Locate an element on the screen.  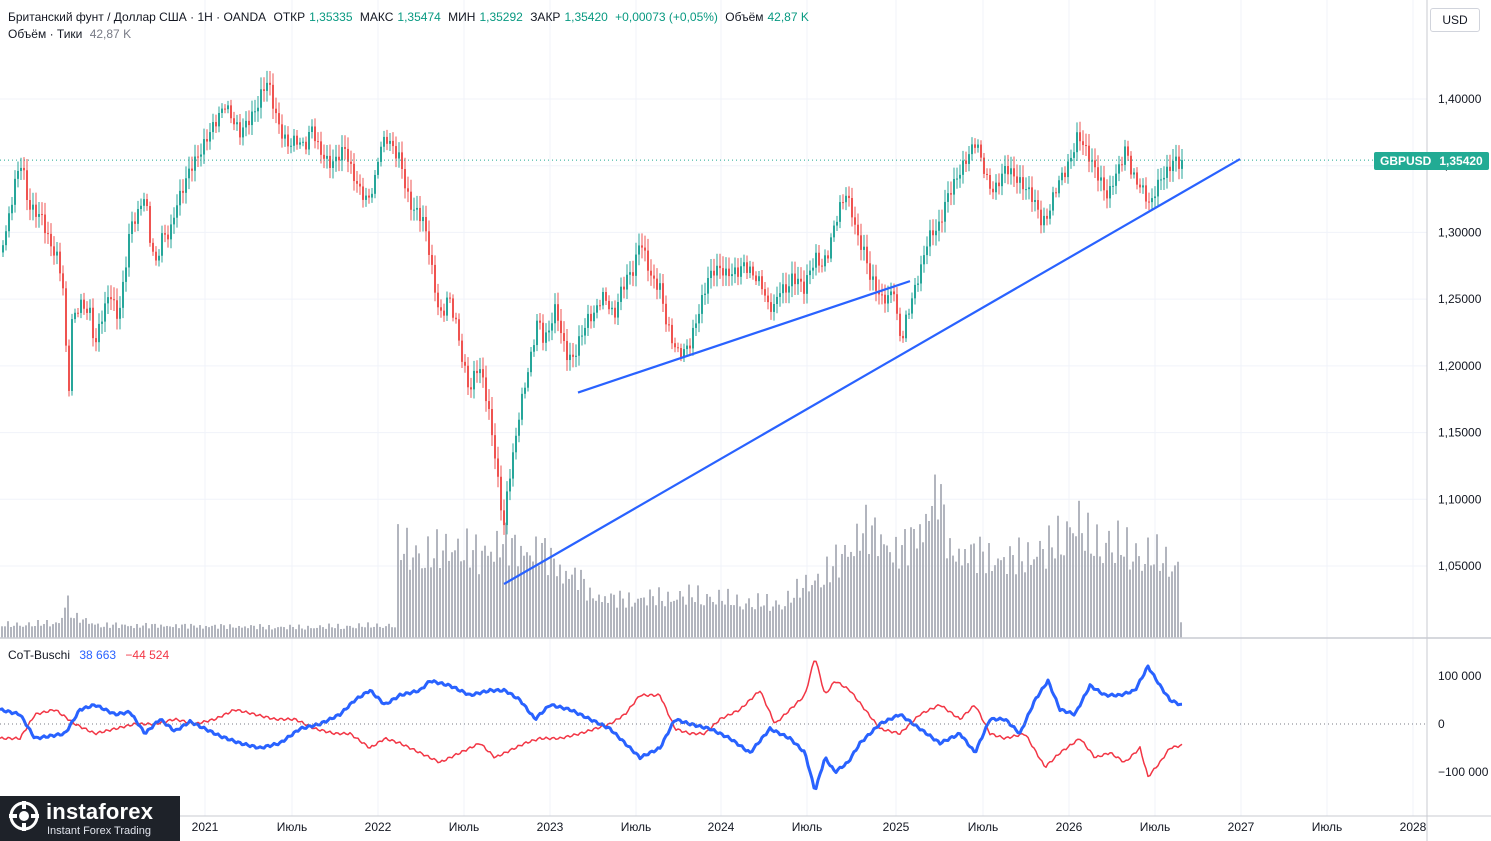
cot-indicator-name: CoT-Buschi is located at coordinates (39, 655).